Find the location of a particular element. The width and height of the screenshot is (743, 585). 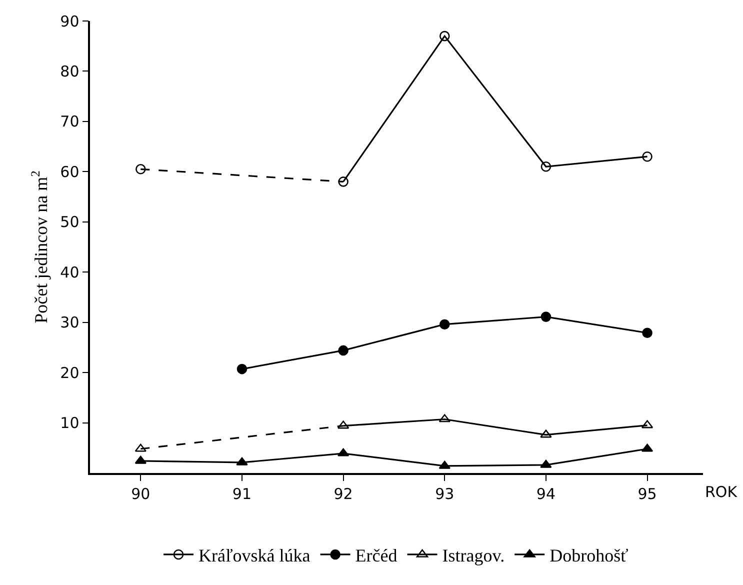

y-tick-label: 60 is located at coordinates (70, 171).